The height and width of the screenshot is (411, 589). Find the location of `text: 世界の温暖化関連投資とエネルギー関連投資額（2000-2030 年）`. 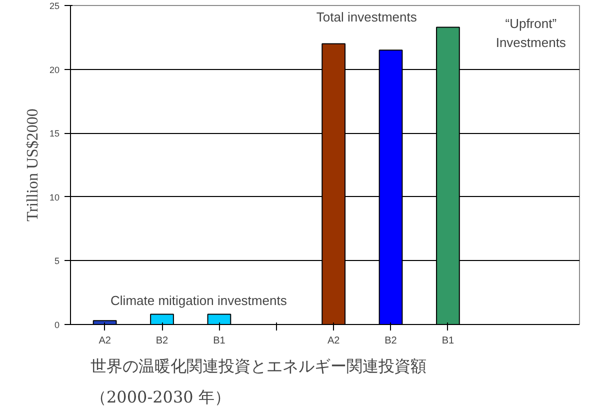

text: 世界の温暖化関連投資とエネルギー関連投資額（2000-2030 年） is located at coordinates (258, 381).